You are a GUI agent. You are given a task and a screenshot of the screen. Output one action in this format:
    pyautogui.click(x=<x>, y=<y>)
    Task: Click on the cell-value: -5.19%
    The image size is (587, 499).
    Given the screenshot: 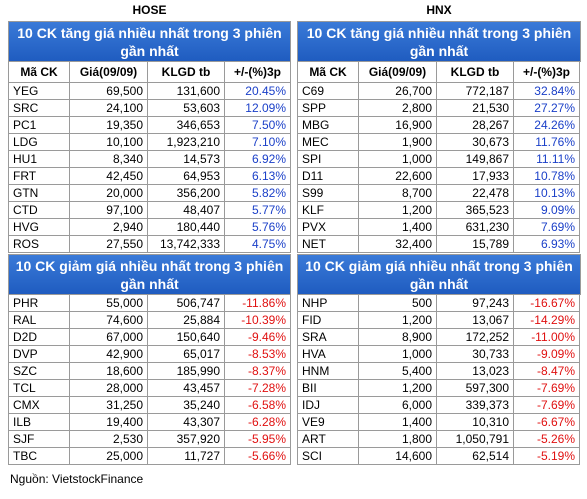 What is the action you would take?
    pyautogui.click(x=547, y=456)
    